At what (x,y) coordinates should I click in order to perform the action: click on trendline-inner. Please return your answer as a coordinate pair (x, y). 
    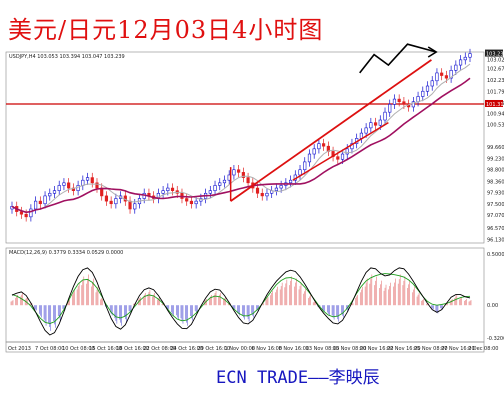
    Looking at the image, I should click on (340, 151).